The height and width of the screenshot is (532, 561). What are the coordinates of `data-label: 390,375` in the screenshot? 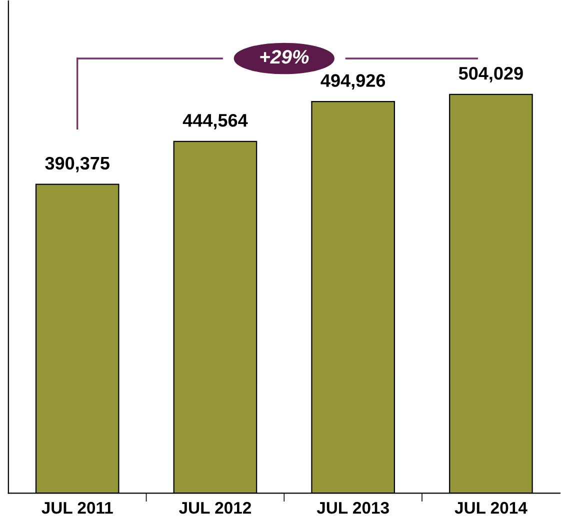 It's located at (77, 164).